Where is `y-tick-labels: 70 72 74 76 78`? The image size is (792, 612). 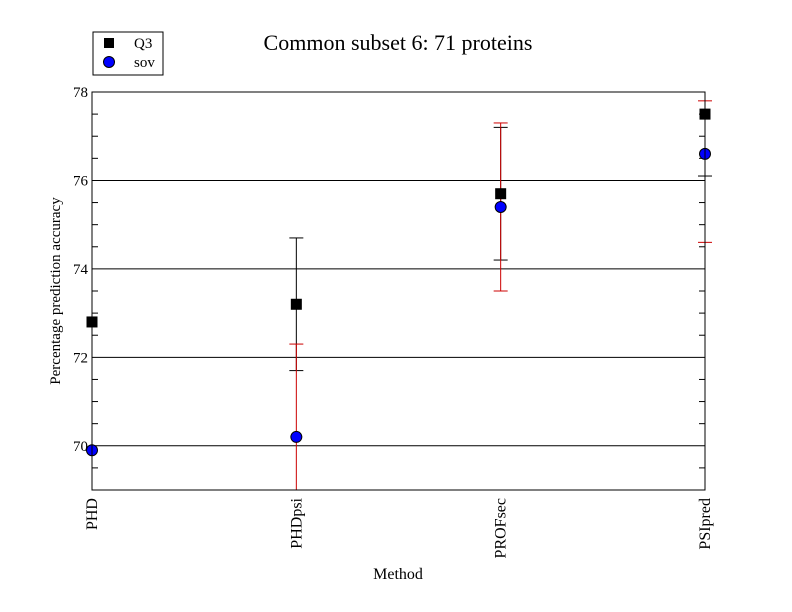
y-tick-labels: 70 72 74 76 78 is located at coordinates (81, 270).